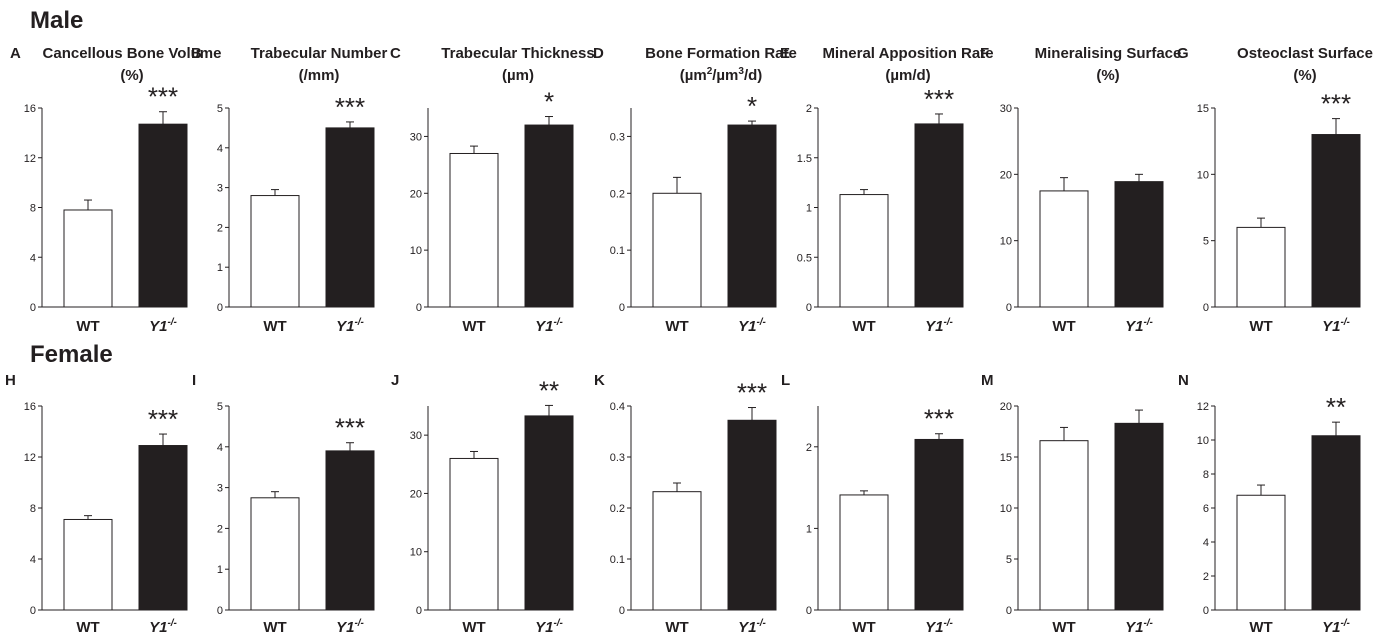 This screenshot has height=637, width=1382. What do you see at coordinates (872, 504) in the screenshot?
I see `panel-l: L 0 1 2 WT Y1-/- ***` at bounding box center [872, 504].